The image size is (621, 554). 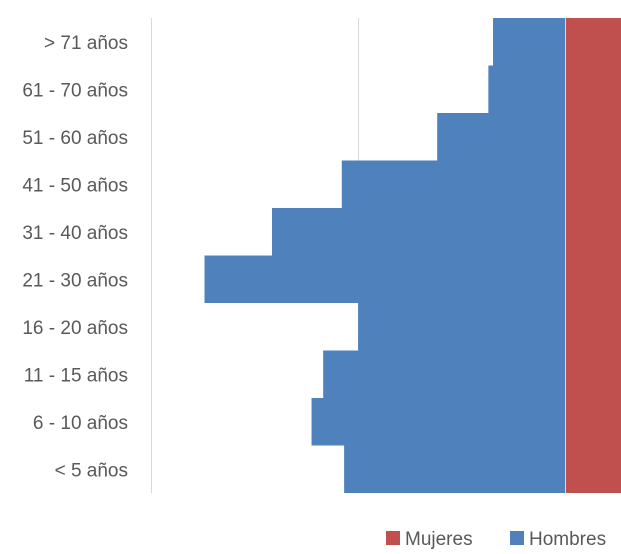 What do you see at coordinates (86, 43) in the screenshot?
I see `category-label-9: > 71 años` at bounding box center [86, 43].